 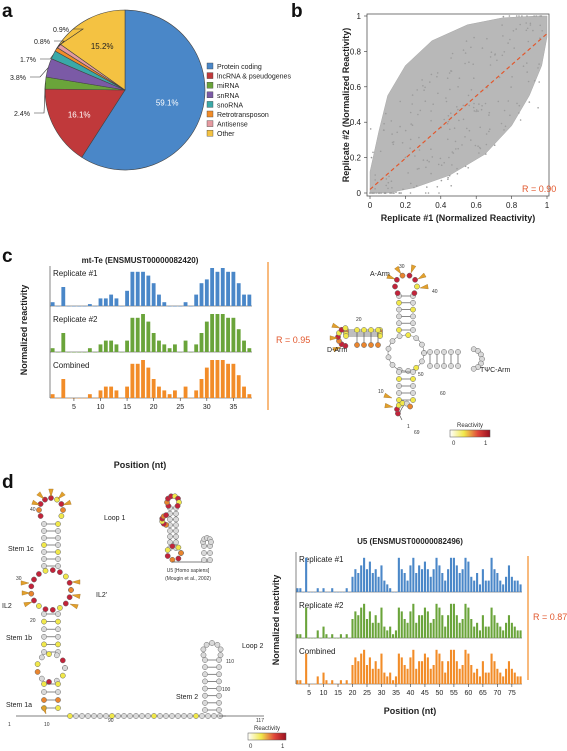 I want to click on x-tick-label: 20, so click(x=154, y=407).